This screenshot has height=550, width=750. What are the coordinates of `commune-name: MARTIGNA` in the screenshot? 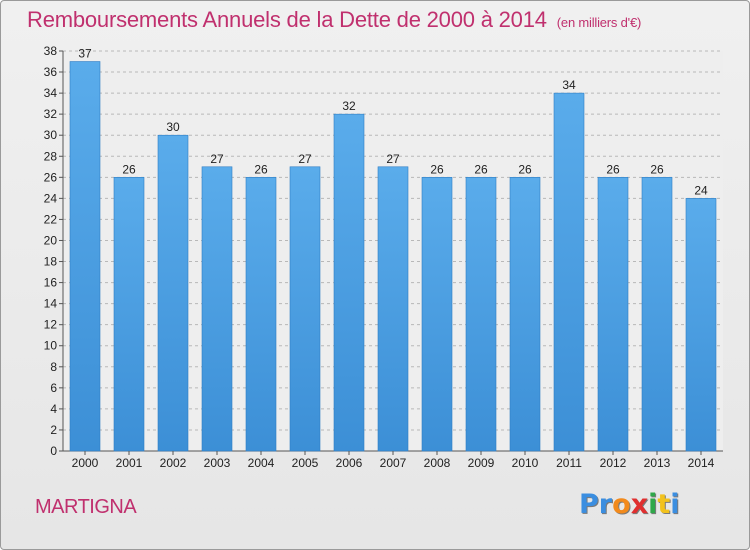 It's located at (86, 507).